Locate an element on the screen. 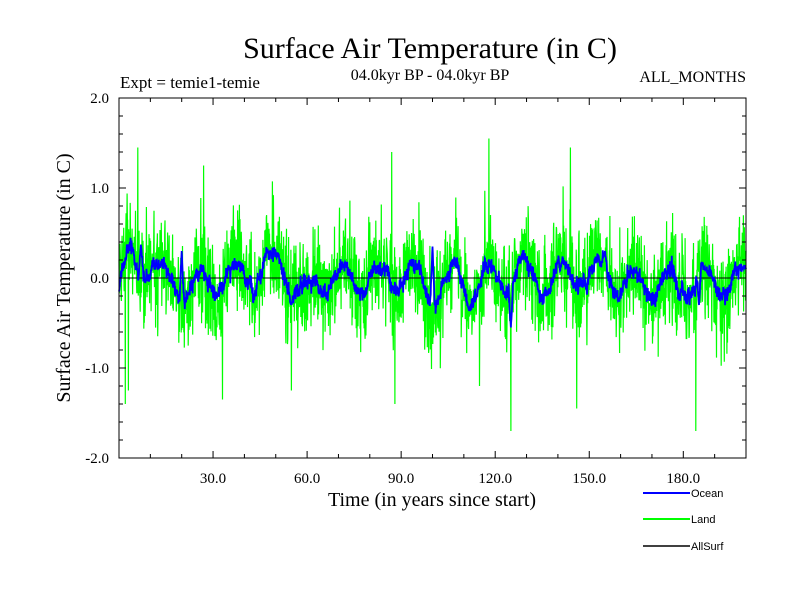 This screenshot has width=800, height=600. x-tick-label: 120.0 is located at coordinates (495, 479).